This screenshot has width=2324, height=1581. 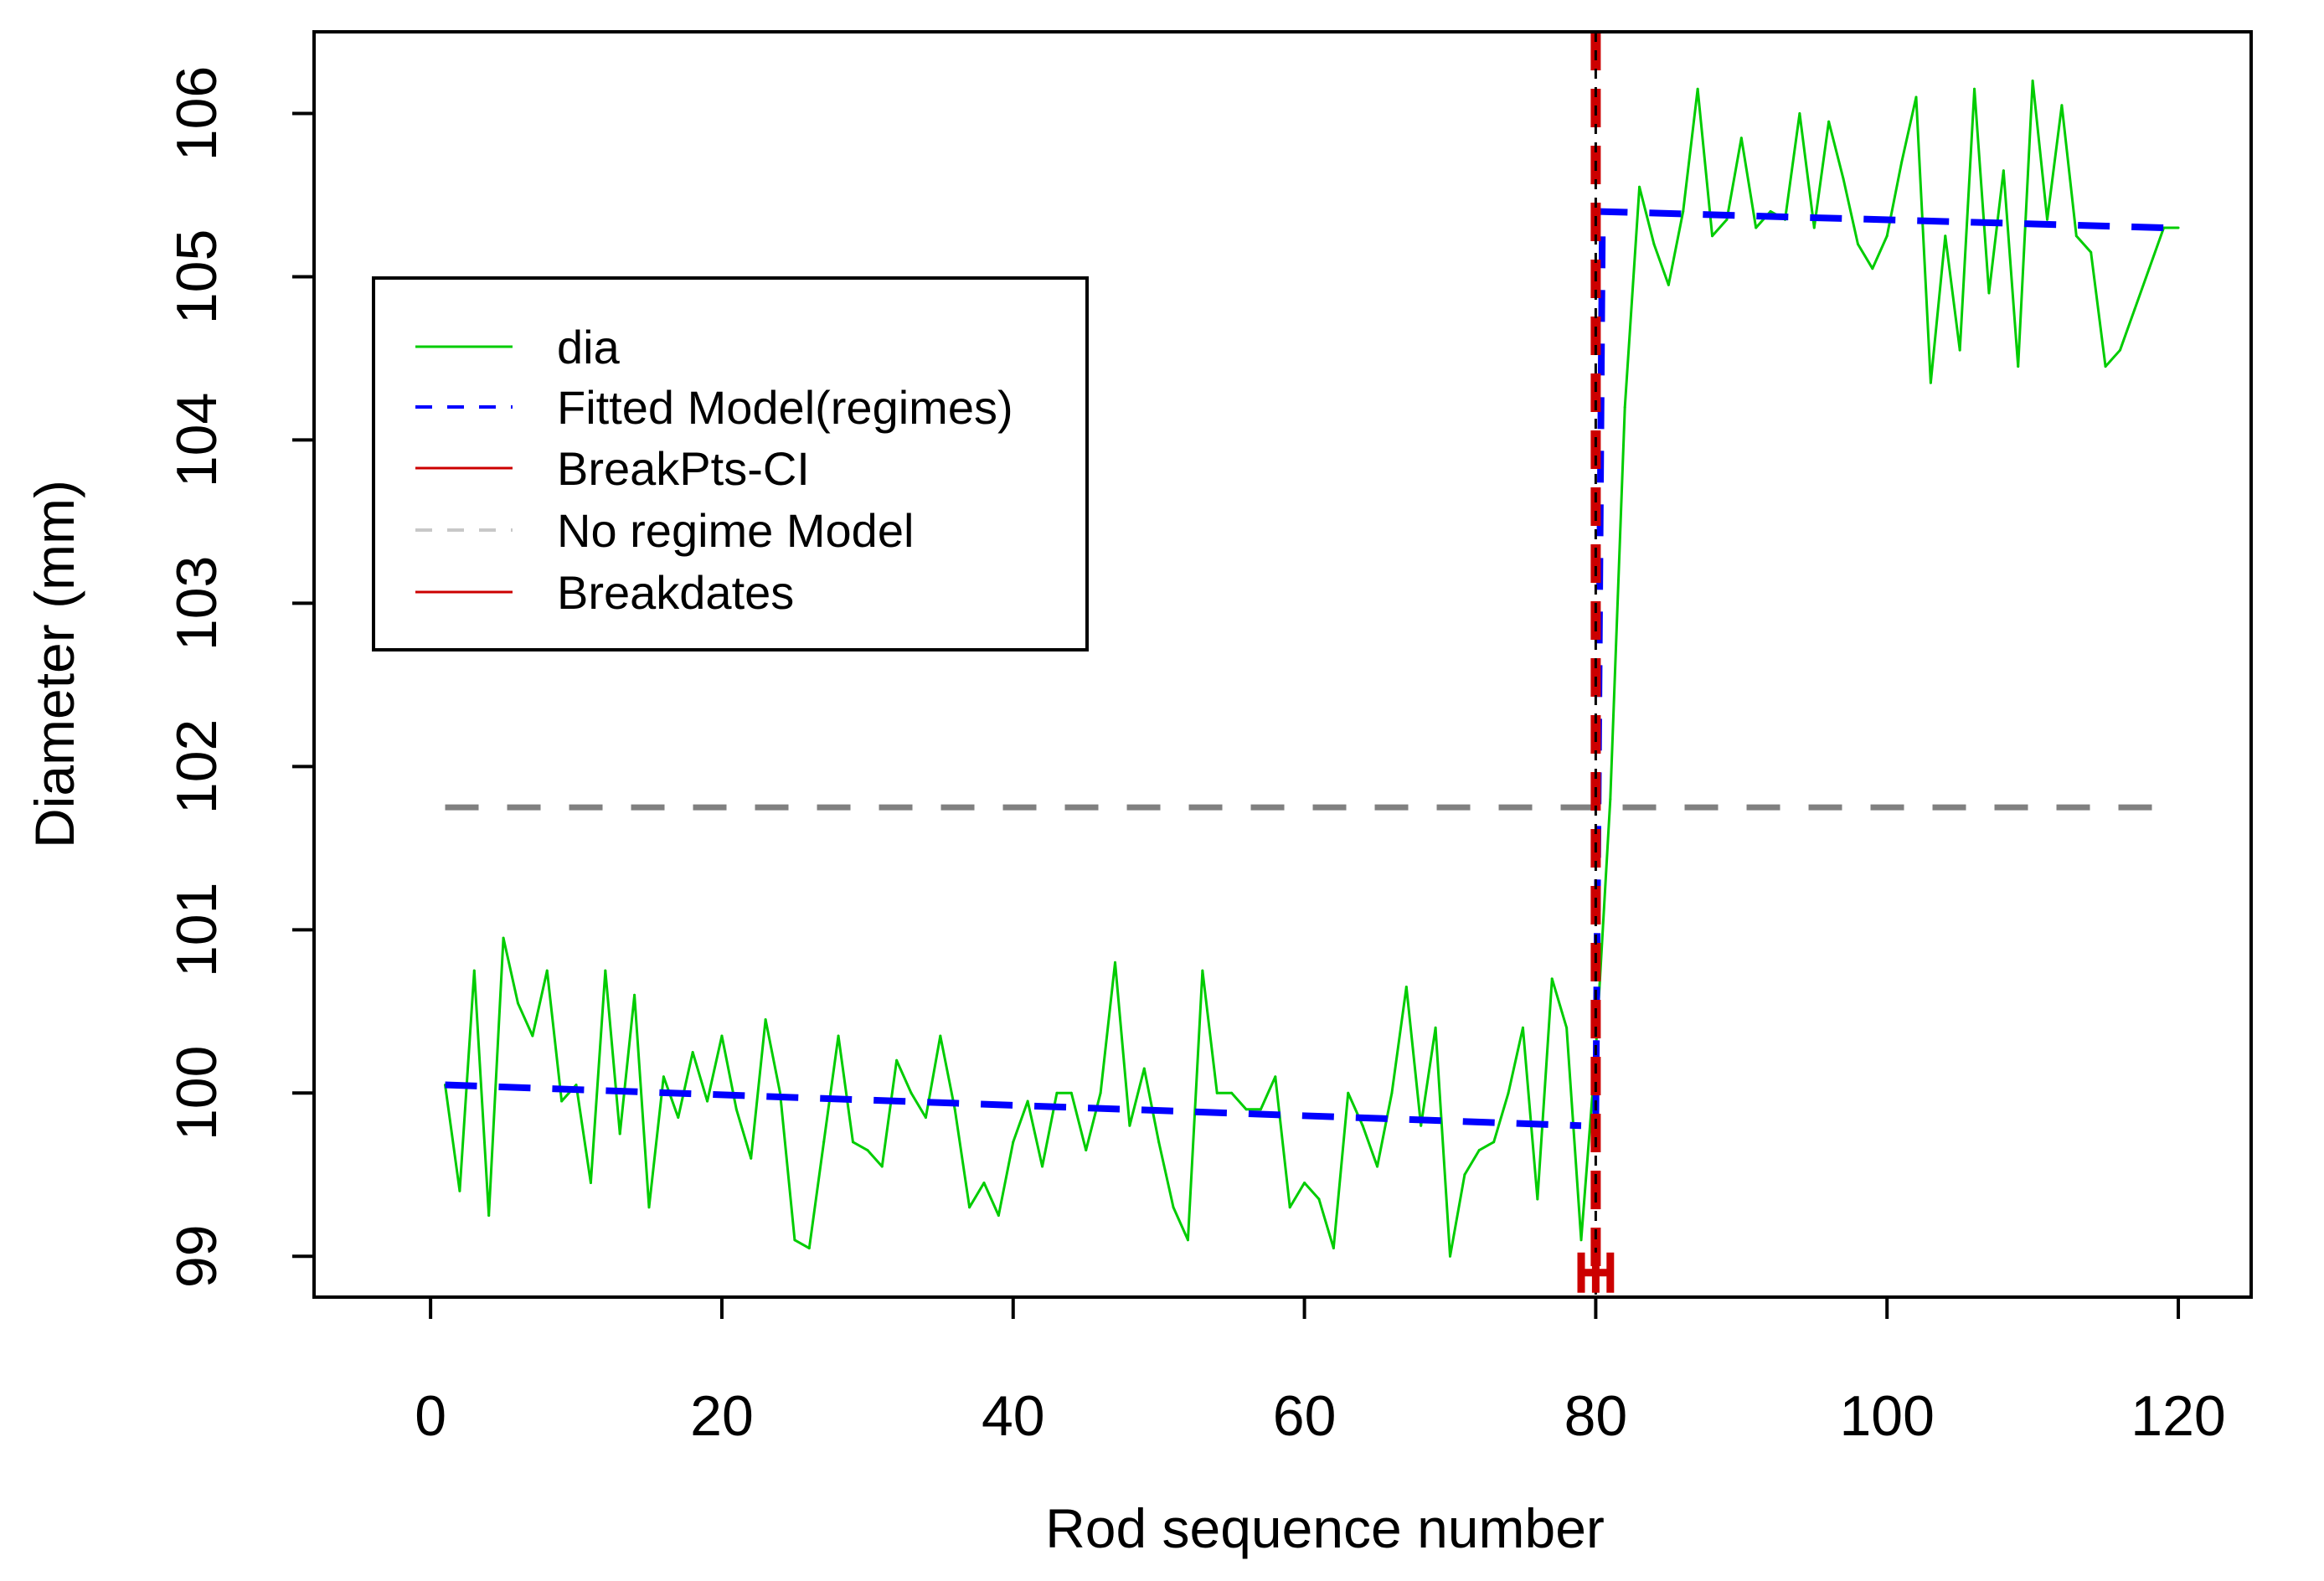 What do you see at coordinates (675, 592) in the screenshot?
I see `legend-label-breakdates: Breakdates` at bounding box center [675, 592].